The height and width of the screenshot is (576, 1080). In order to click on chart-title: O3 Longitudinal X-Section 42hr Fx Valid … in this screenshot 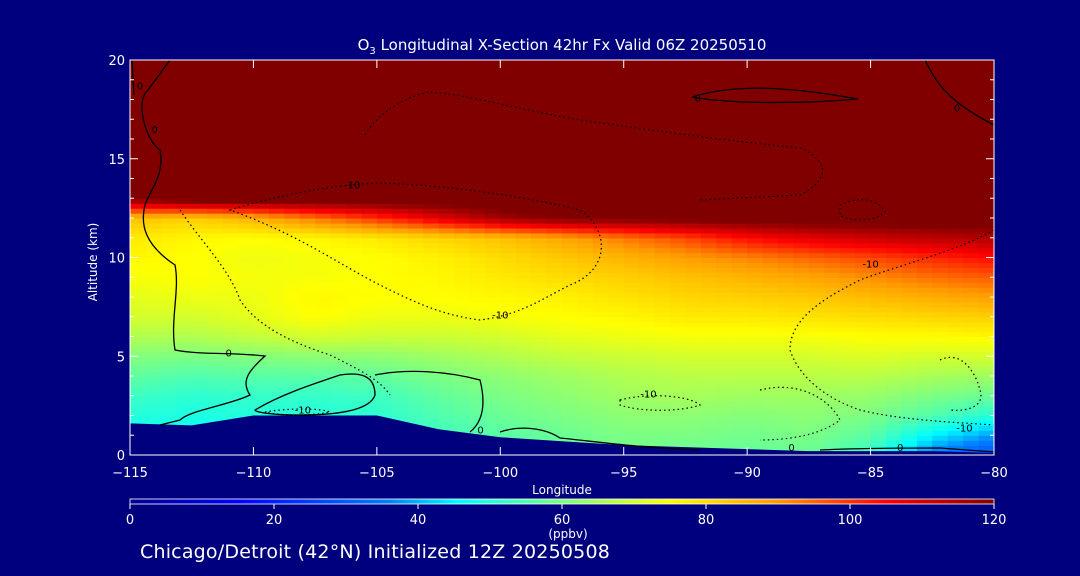, I will do `click(562, 46)`.